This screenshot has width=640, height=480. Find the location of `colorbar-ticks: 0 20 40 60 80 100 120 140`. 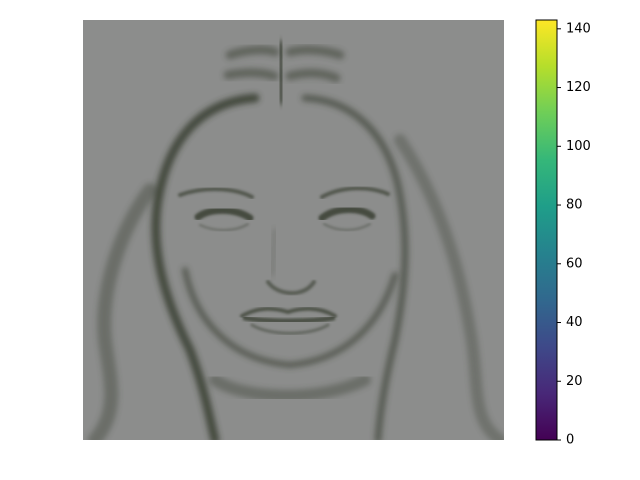

colorbar-ticks: 0 20 40 60 80 100 120 140 is located at coordinates (574, 234).